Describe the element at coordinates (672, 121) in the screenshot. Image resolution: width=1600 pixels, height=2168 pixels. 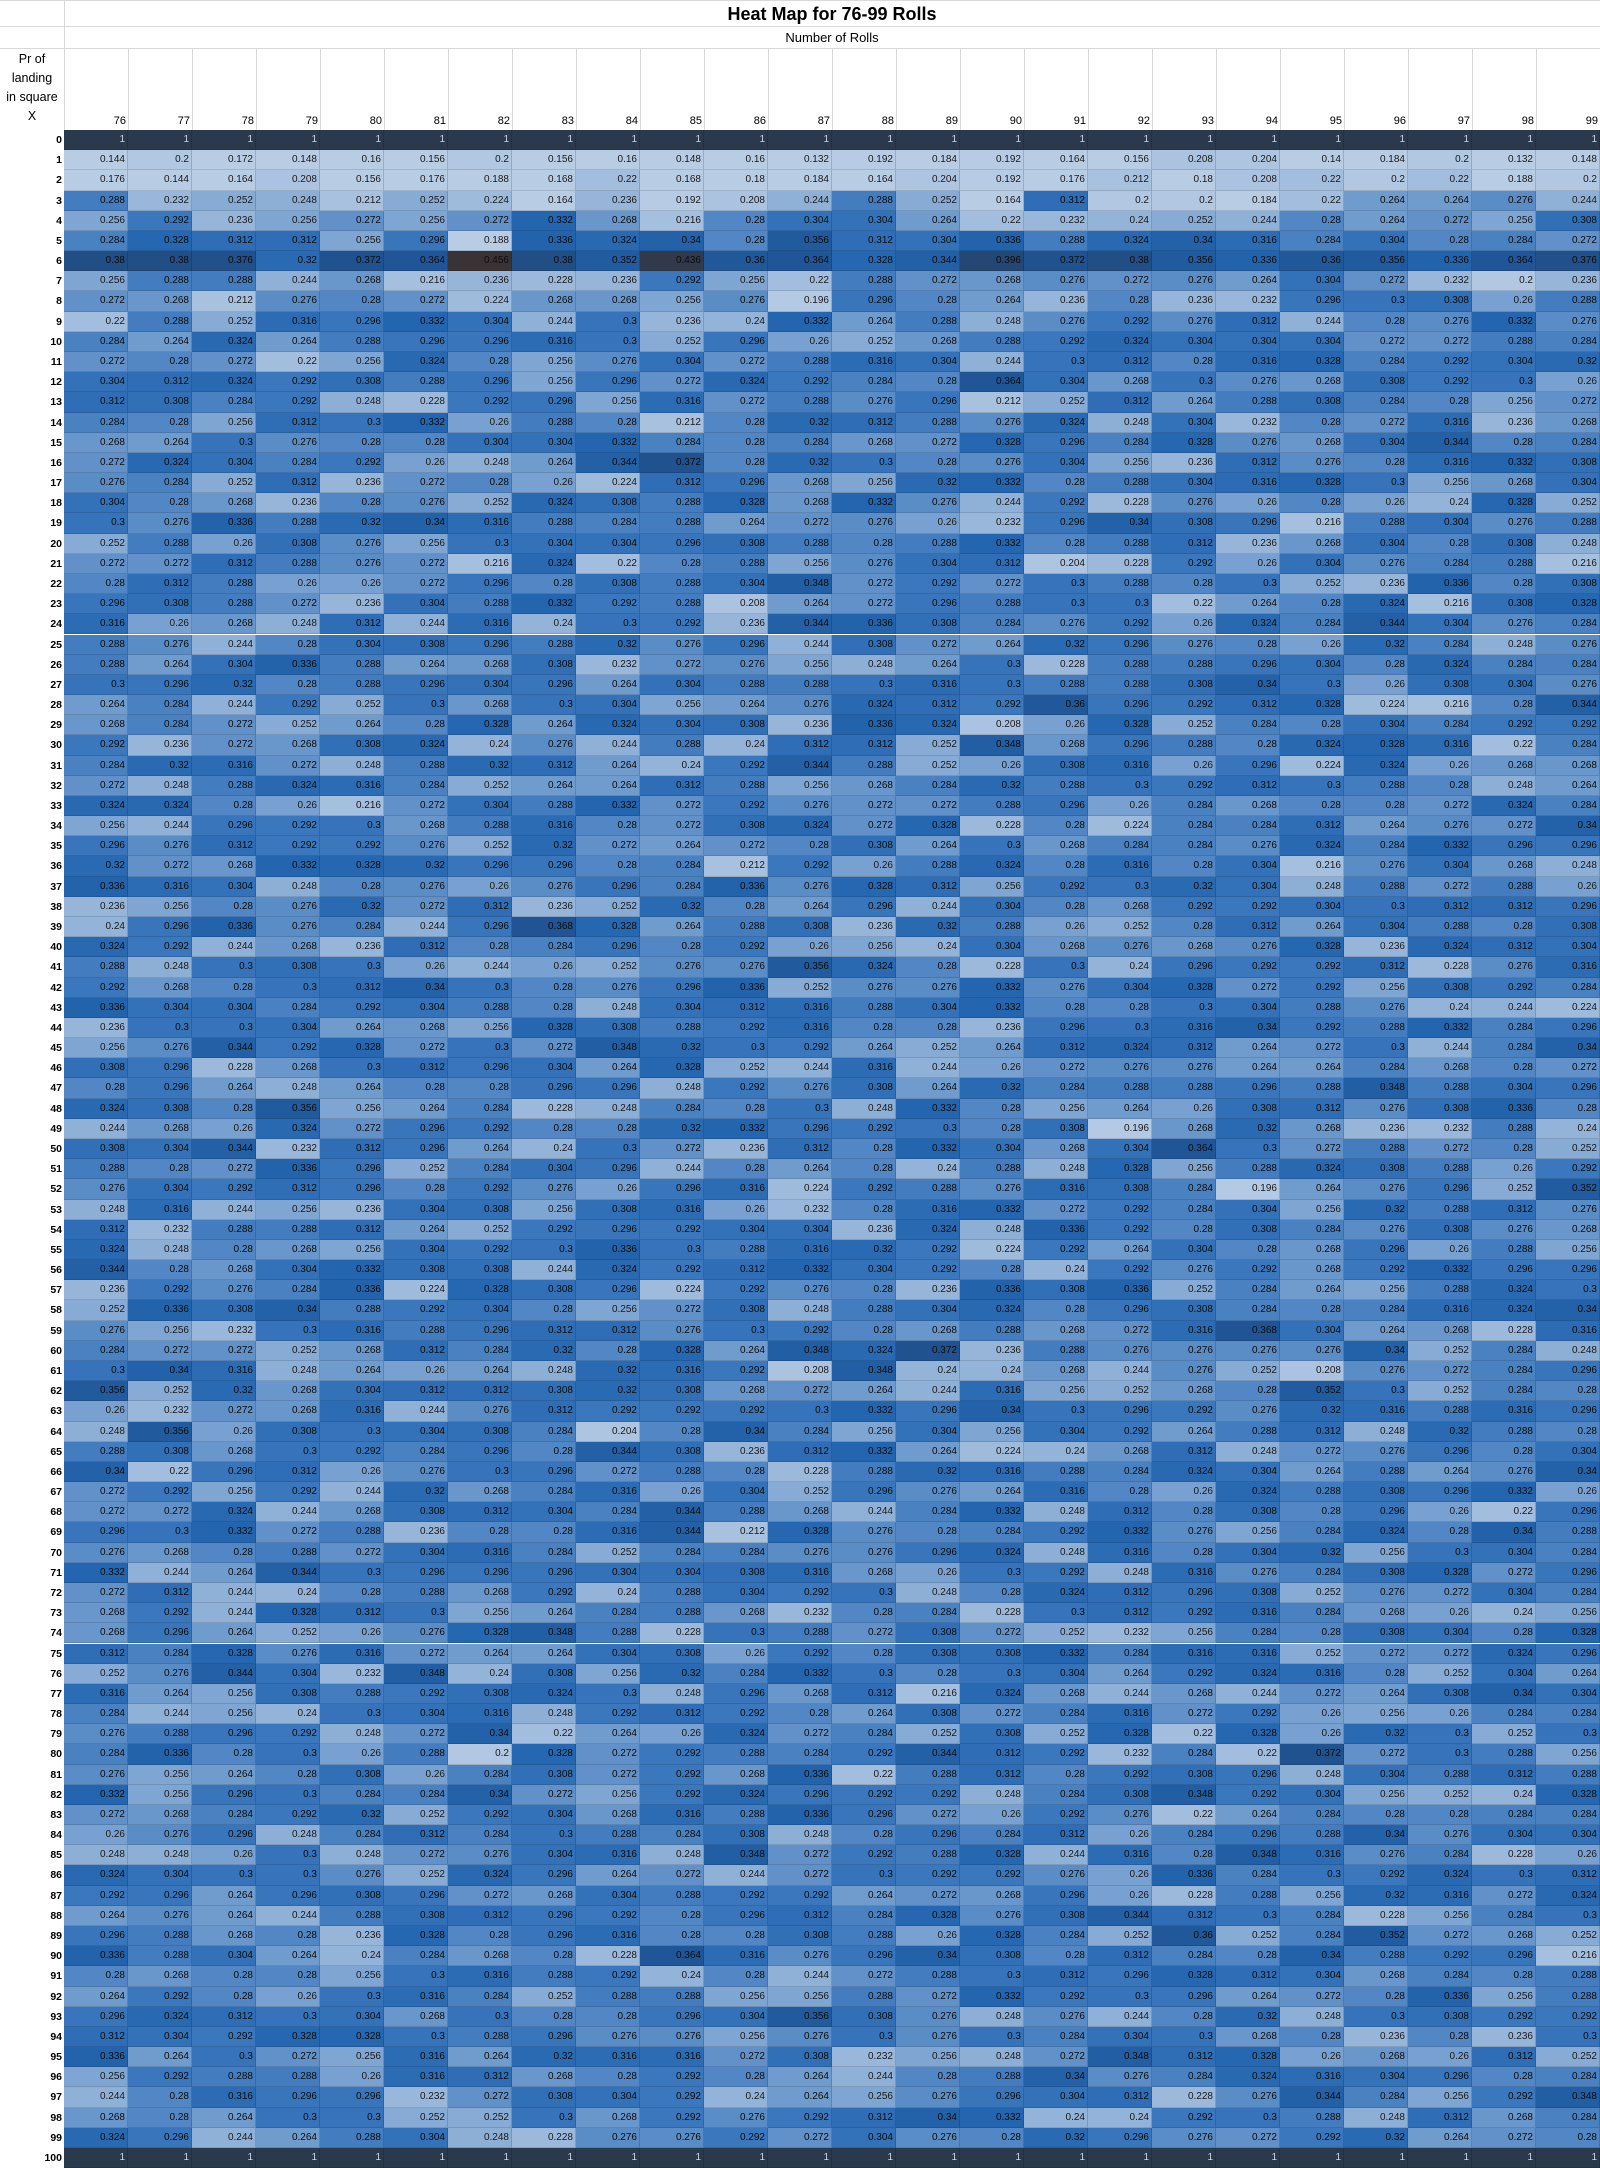
I see `column-header-85: 85` at that location.